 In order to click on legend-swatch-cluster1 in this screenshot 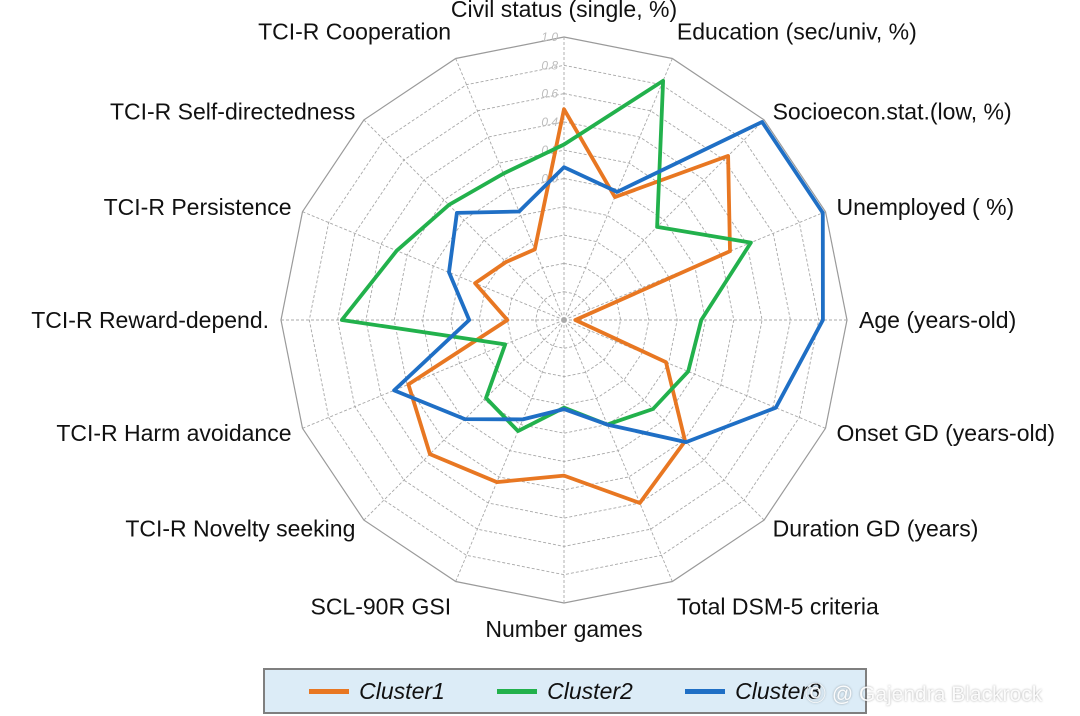, I will do `click(329, 691)`.